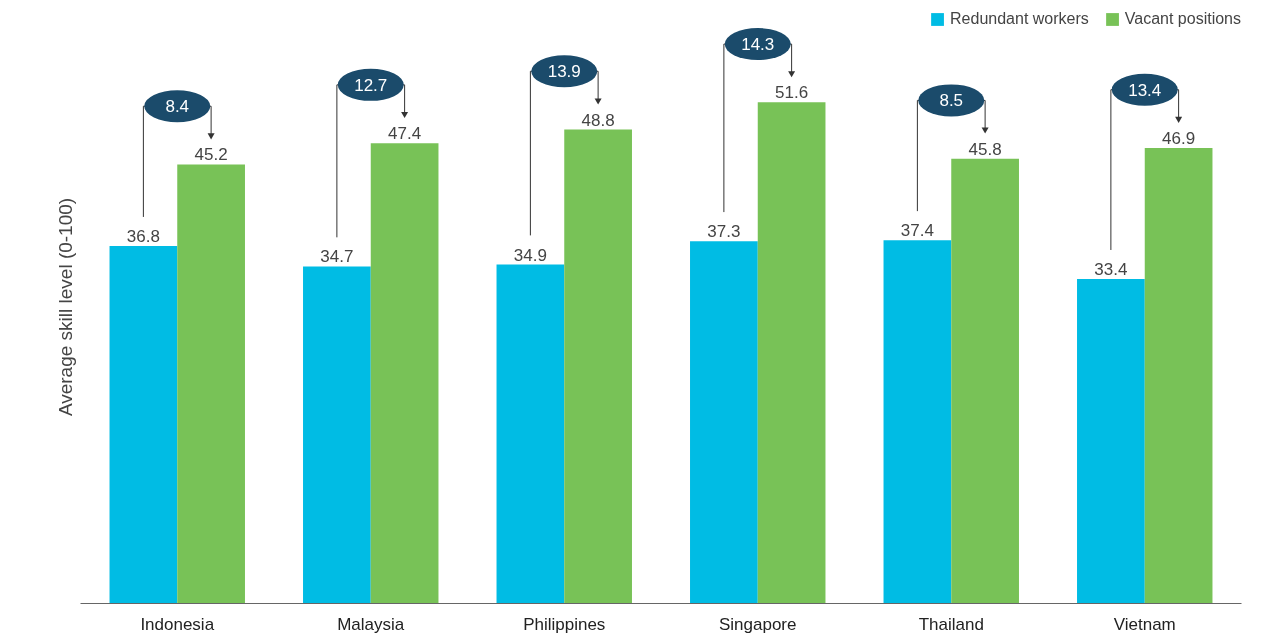 The image size is (1261, 636). I want to click on data-label: 33.4, so click(1111, 270).